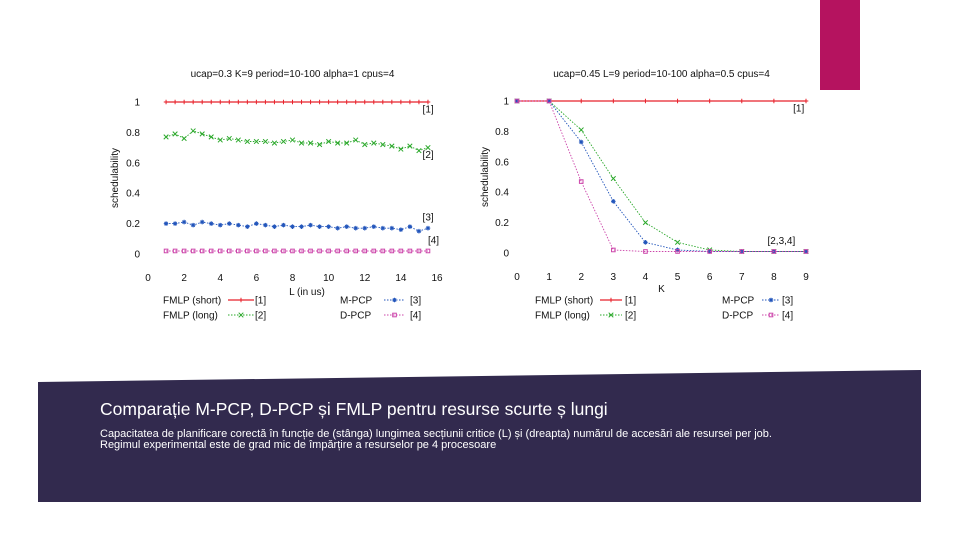  Describe the element at coordinates (806, 277) in the screenshot. I see `x-tick-label: 9` at that location.